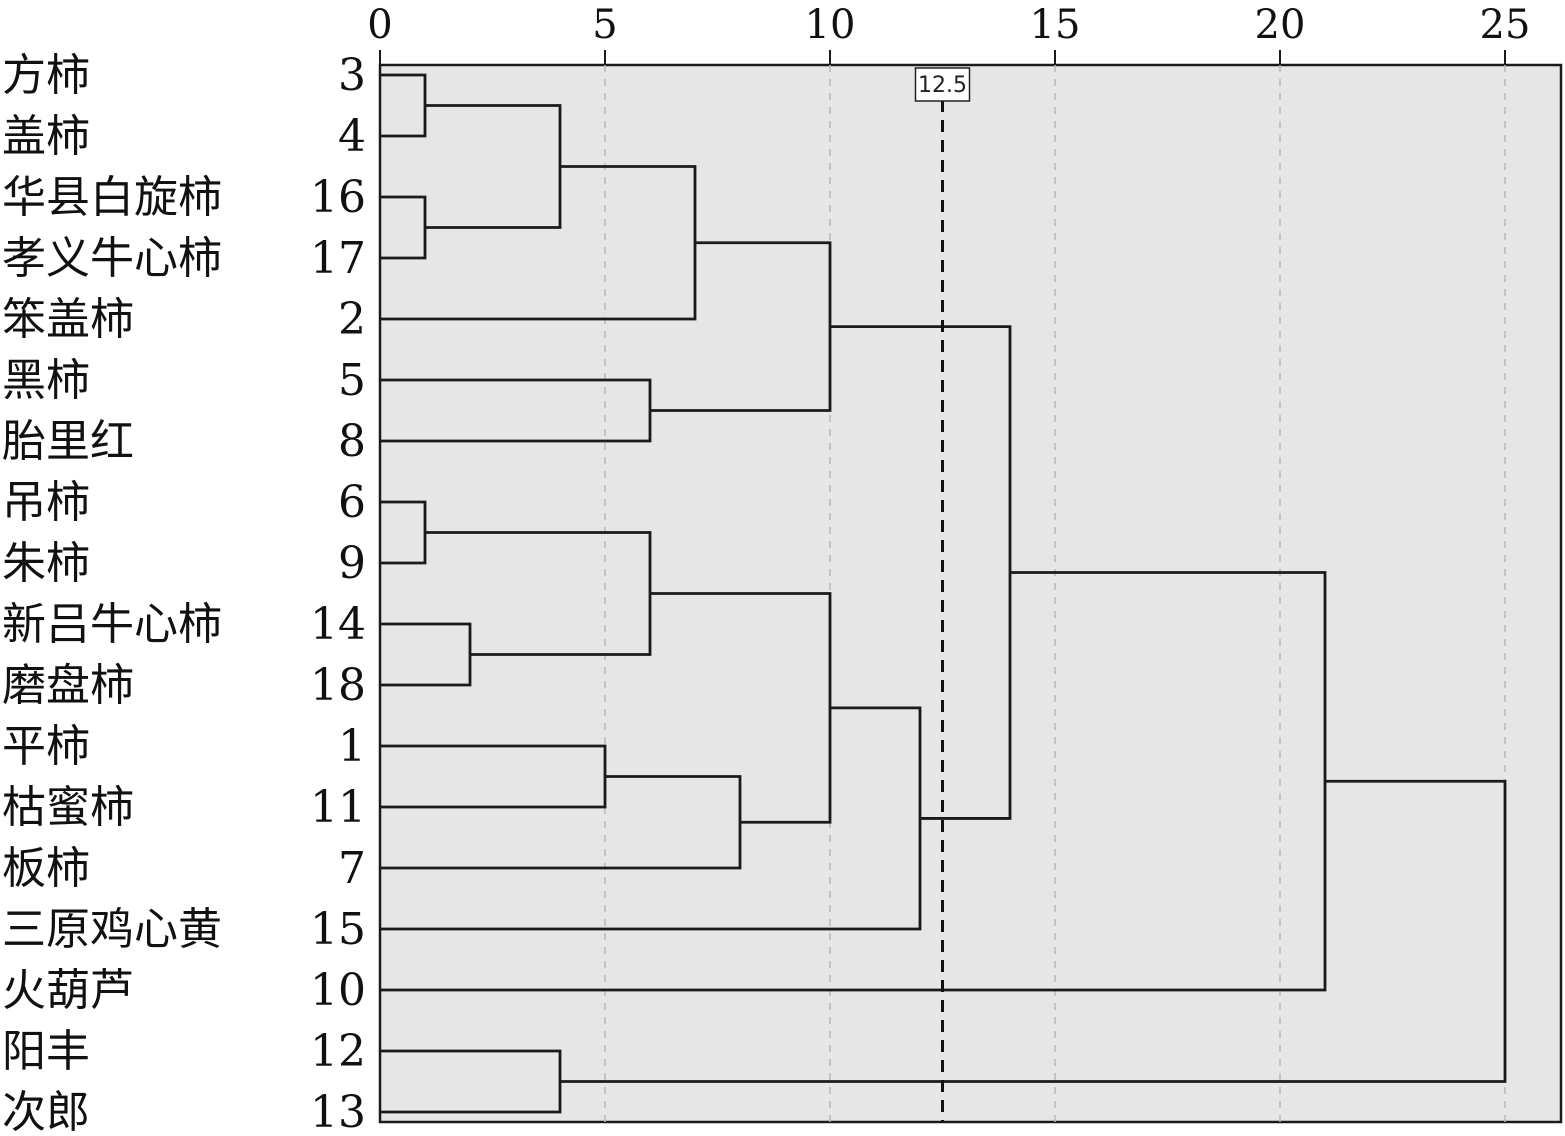 The width and height of the screenshot is (1565, 1136). Describe the element at coordinates (46, 380) in the screenshot. I see `leaf-name: 黑柿` at that location.